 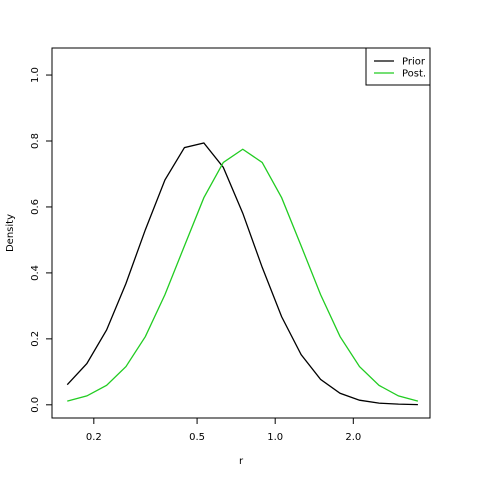 I want to click on legend-label: Prior, so click(x=414, y=62).